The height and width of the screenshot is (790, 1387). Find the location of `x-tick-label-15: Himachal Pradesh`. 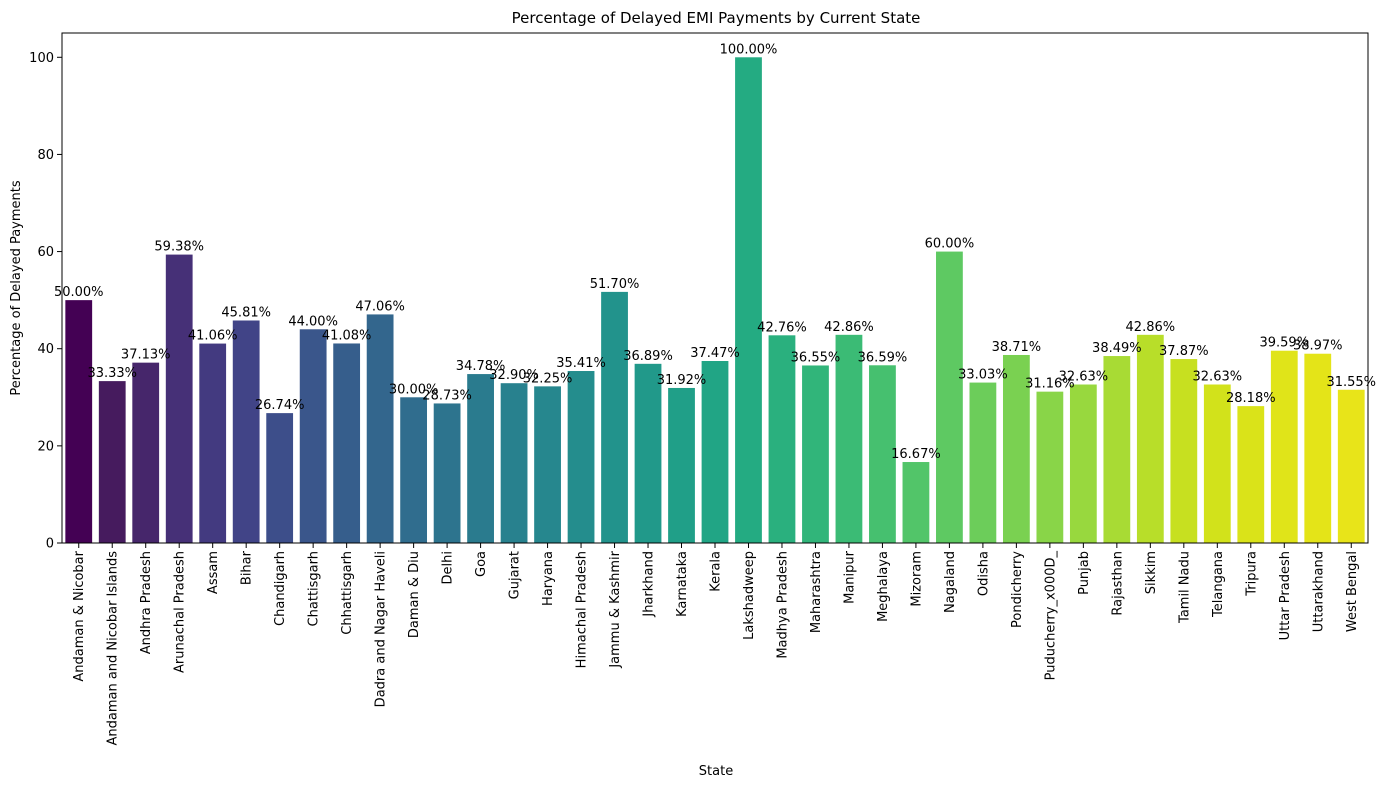

x-tick-label-15: Himachal Pradesh is located at coordinates (582, 609).